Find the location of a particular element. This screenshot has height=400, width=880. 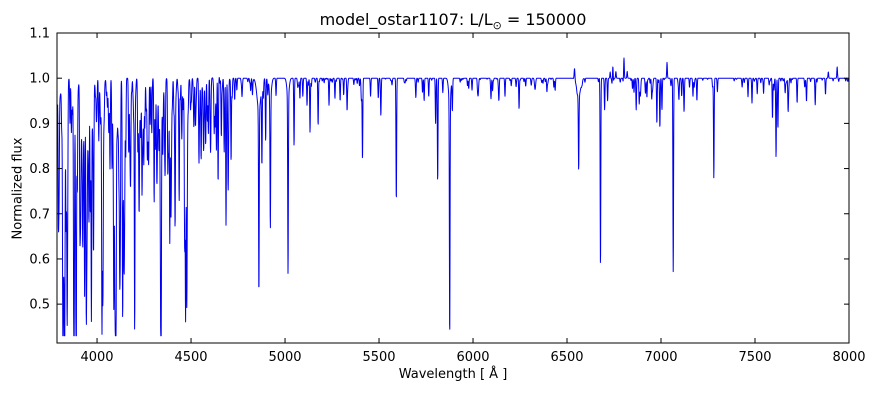

y-tick-label: 0.9 is located at coordinates (39, 124).